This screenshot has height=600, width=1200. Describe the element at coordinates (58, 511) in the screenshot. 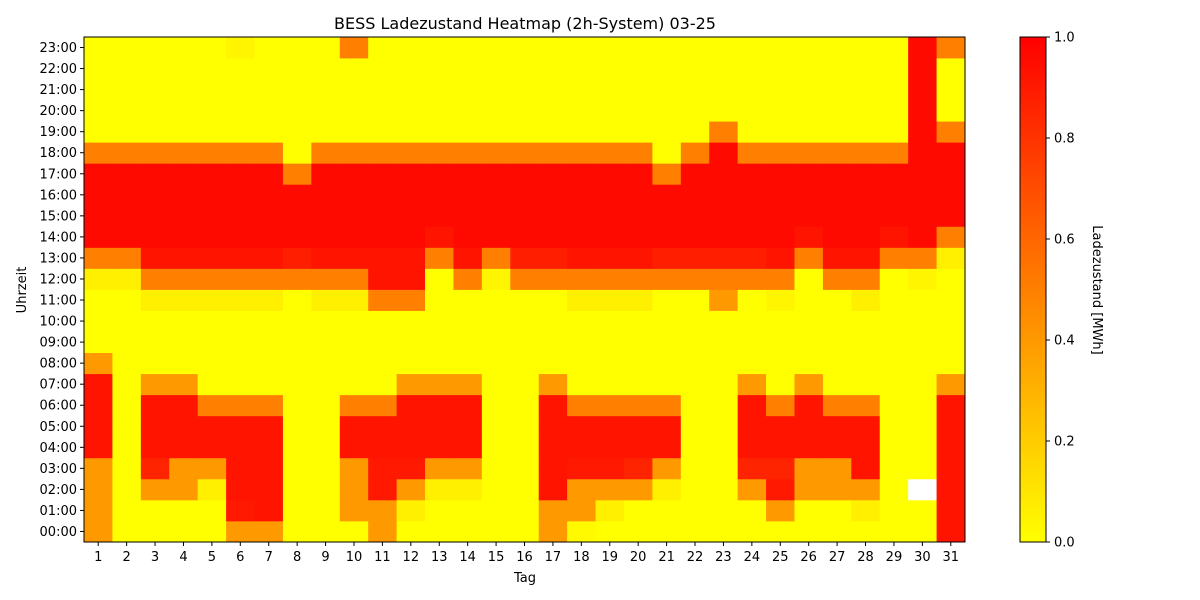

I see `y-tick-label: 01:00` at that location.